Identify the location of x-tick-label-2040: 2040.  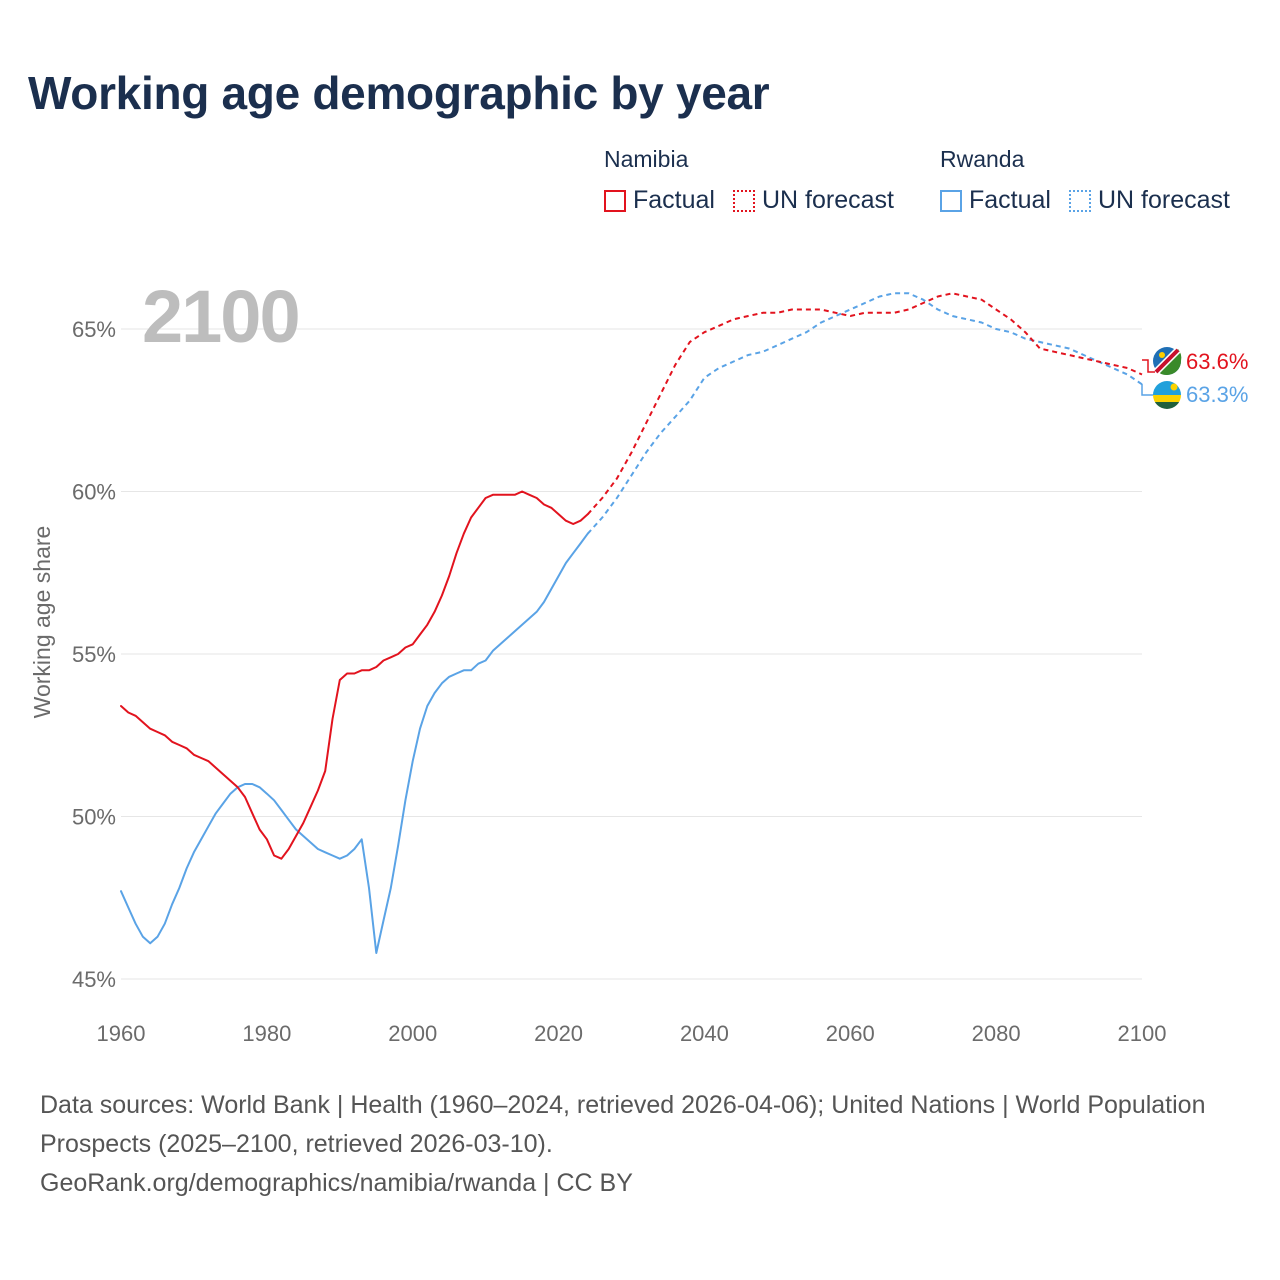
(704, 1033).